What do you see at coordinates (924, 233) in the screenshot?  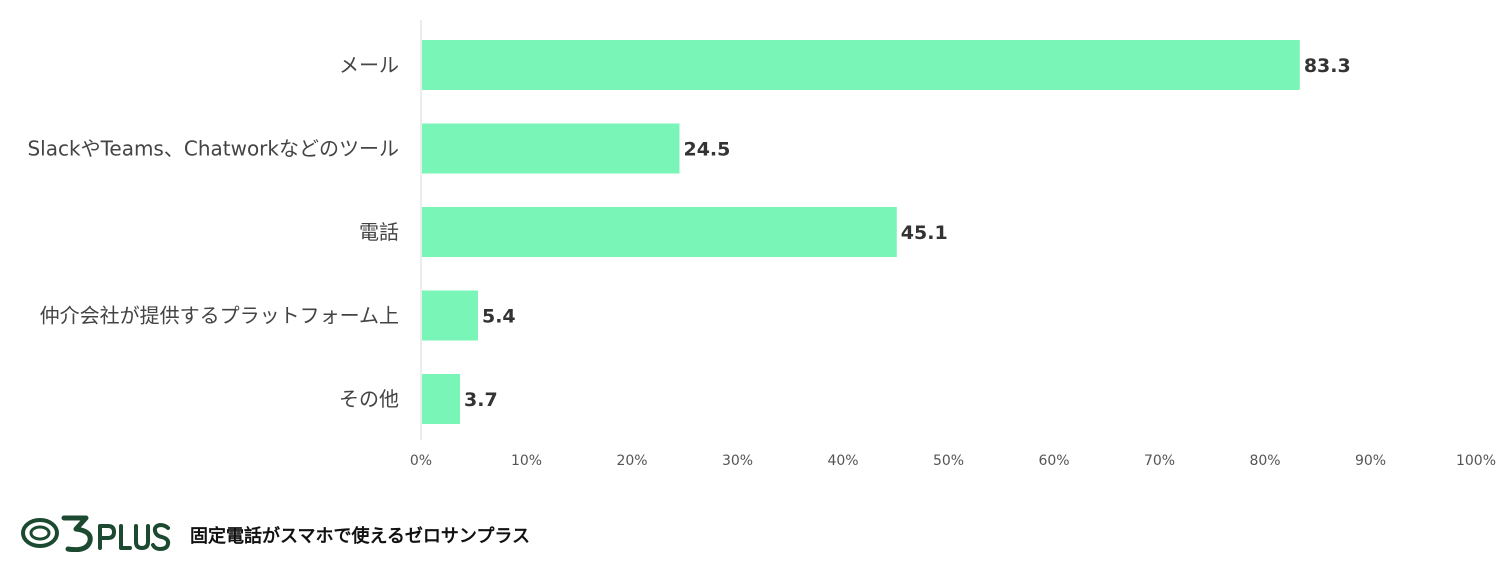 I see `value-label: 45.1` at bounding box center [924, 233].